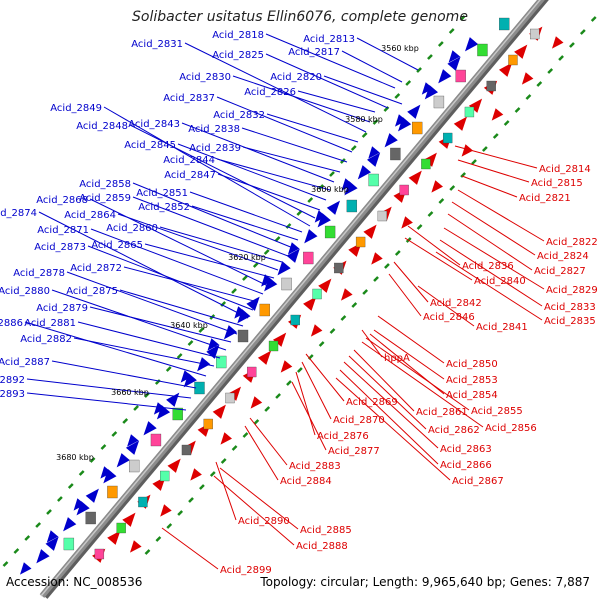 This screenshot has height=600, width=600. Describe the element at coordinates (190, 175) in the screenshot. I see `gene-label-acid-2847: Acid_2847` at that location.